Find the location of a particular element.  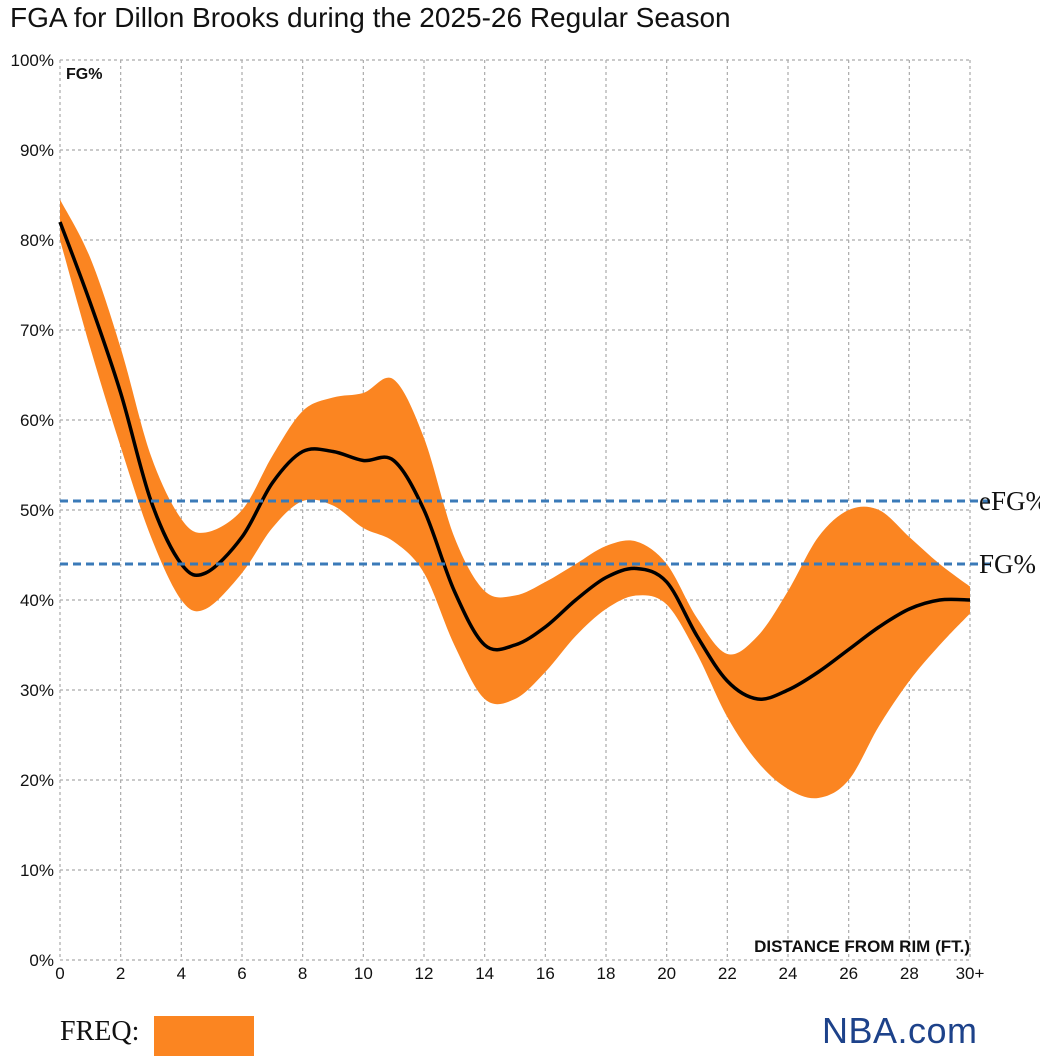

legend-freq-swatch is located at coordinates (204, 1036).